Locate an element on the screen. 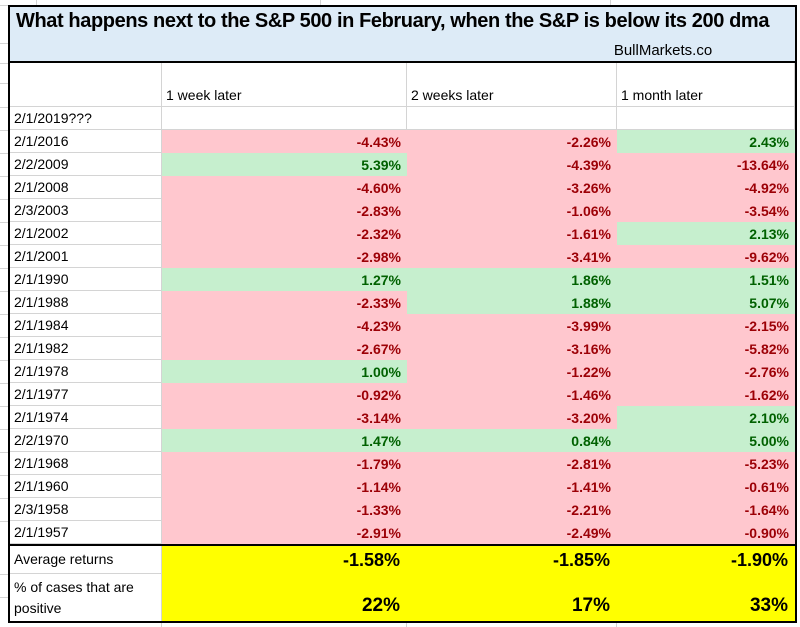 The width and height of the screenshot is (800, 627). cell-date: 2/1/2002 is located at coordinates (86, 233).